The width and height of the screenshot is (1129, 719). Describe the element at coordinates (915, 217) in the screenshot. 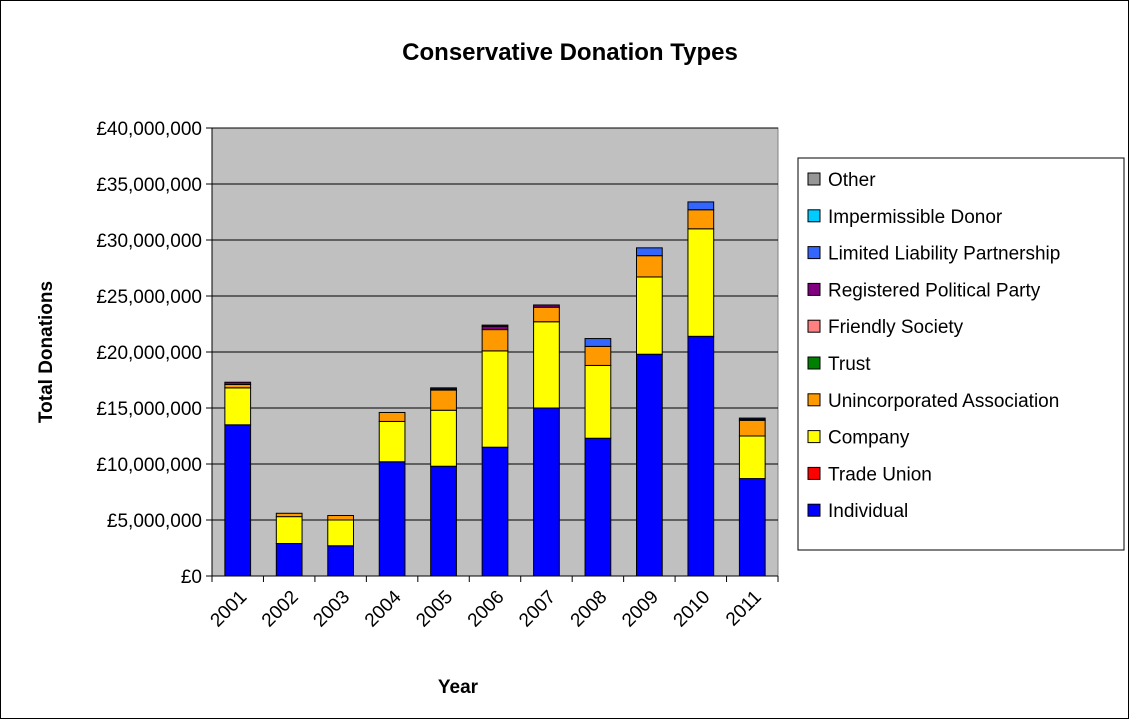

I see `legend-label: Impermissible Donor` at that location.